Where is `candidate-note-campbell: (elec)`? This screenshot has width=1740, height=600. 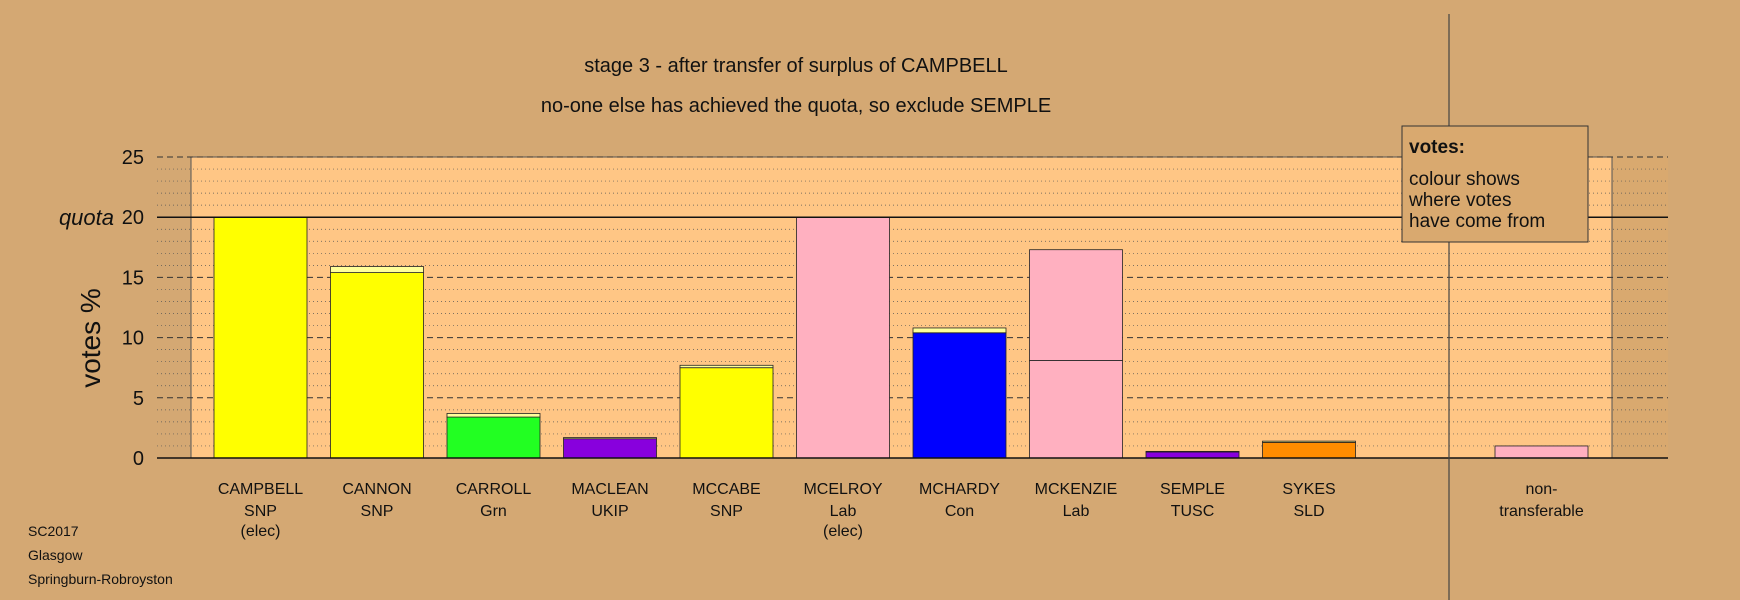
candidate-note-campbell: (elec) is located at coordinates (260, 531).